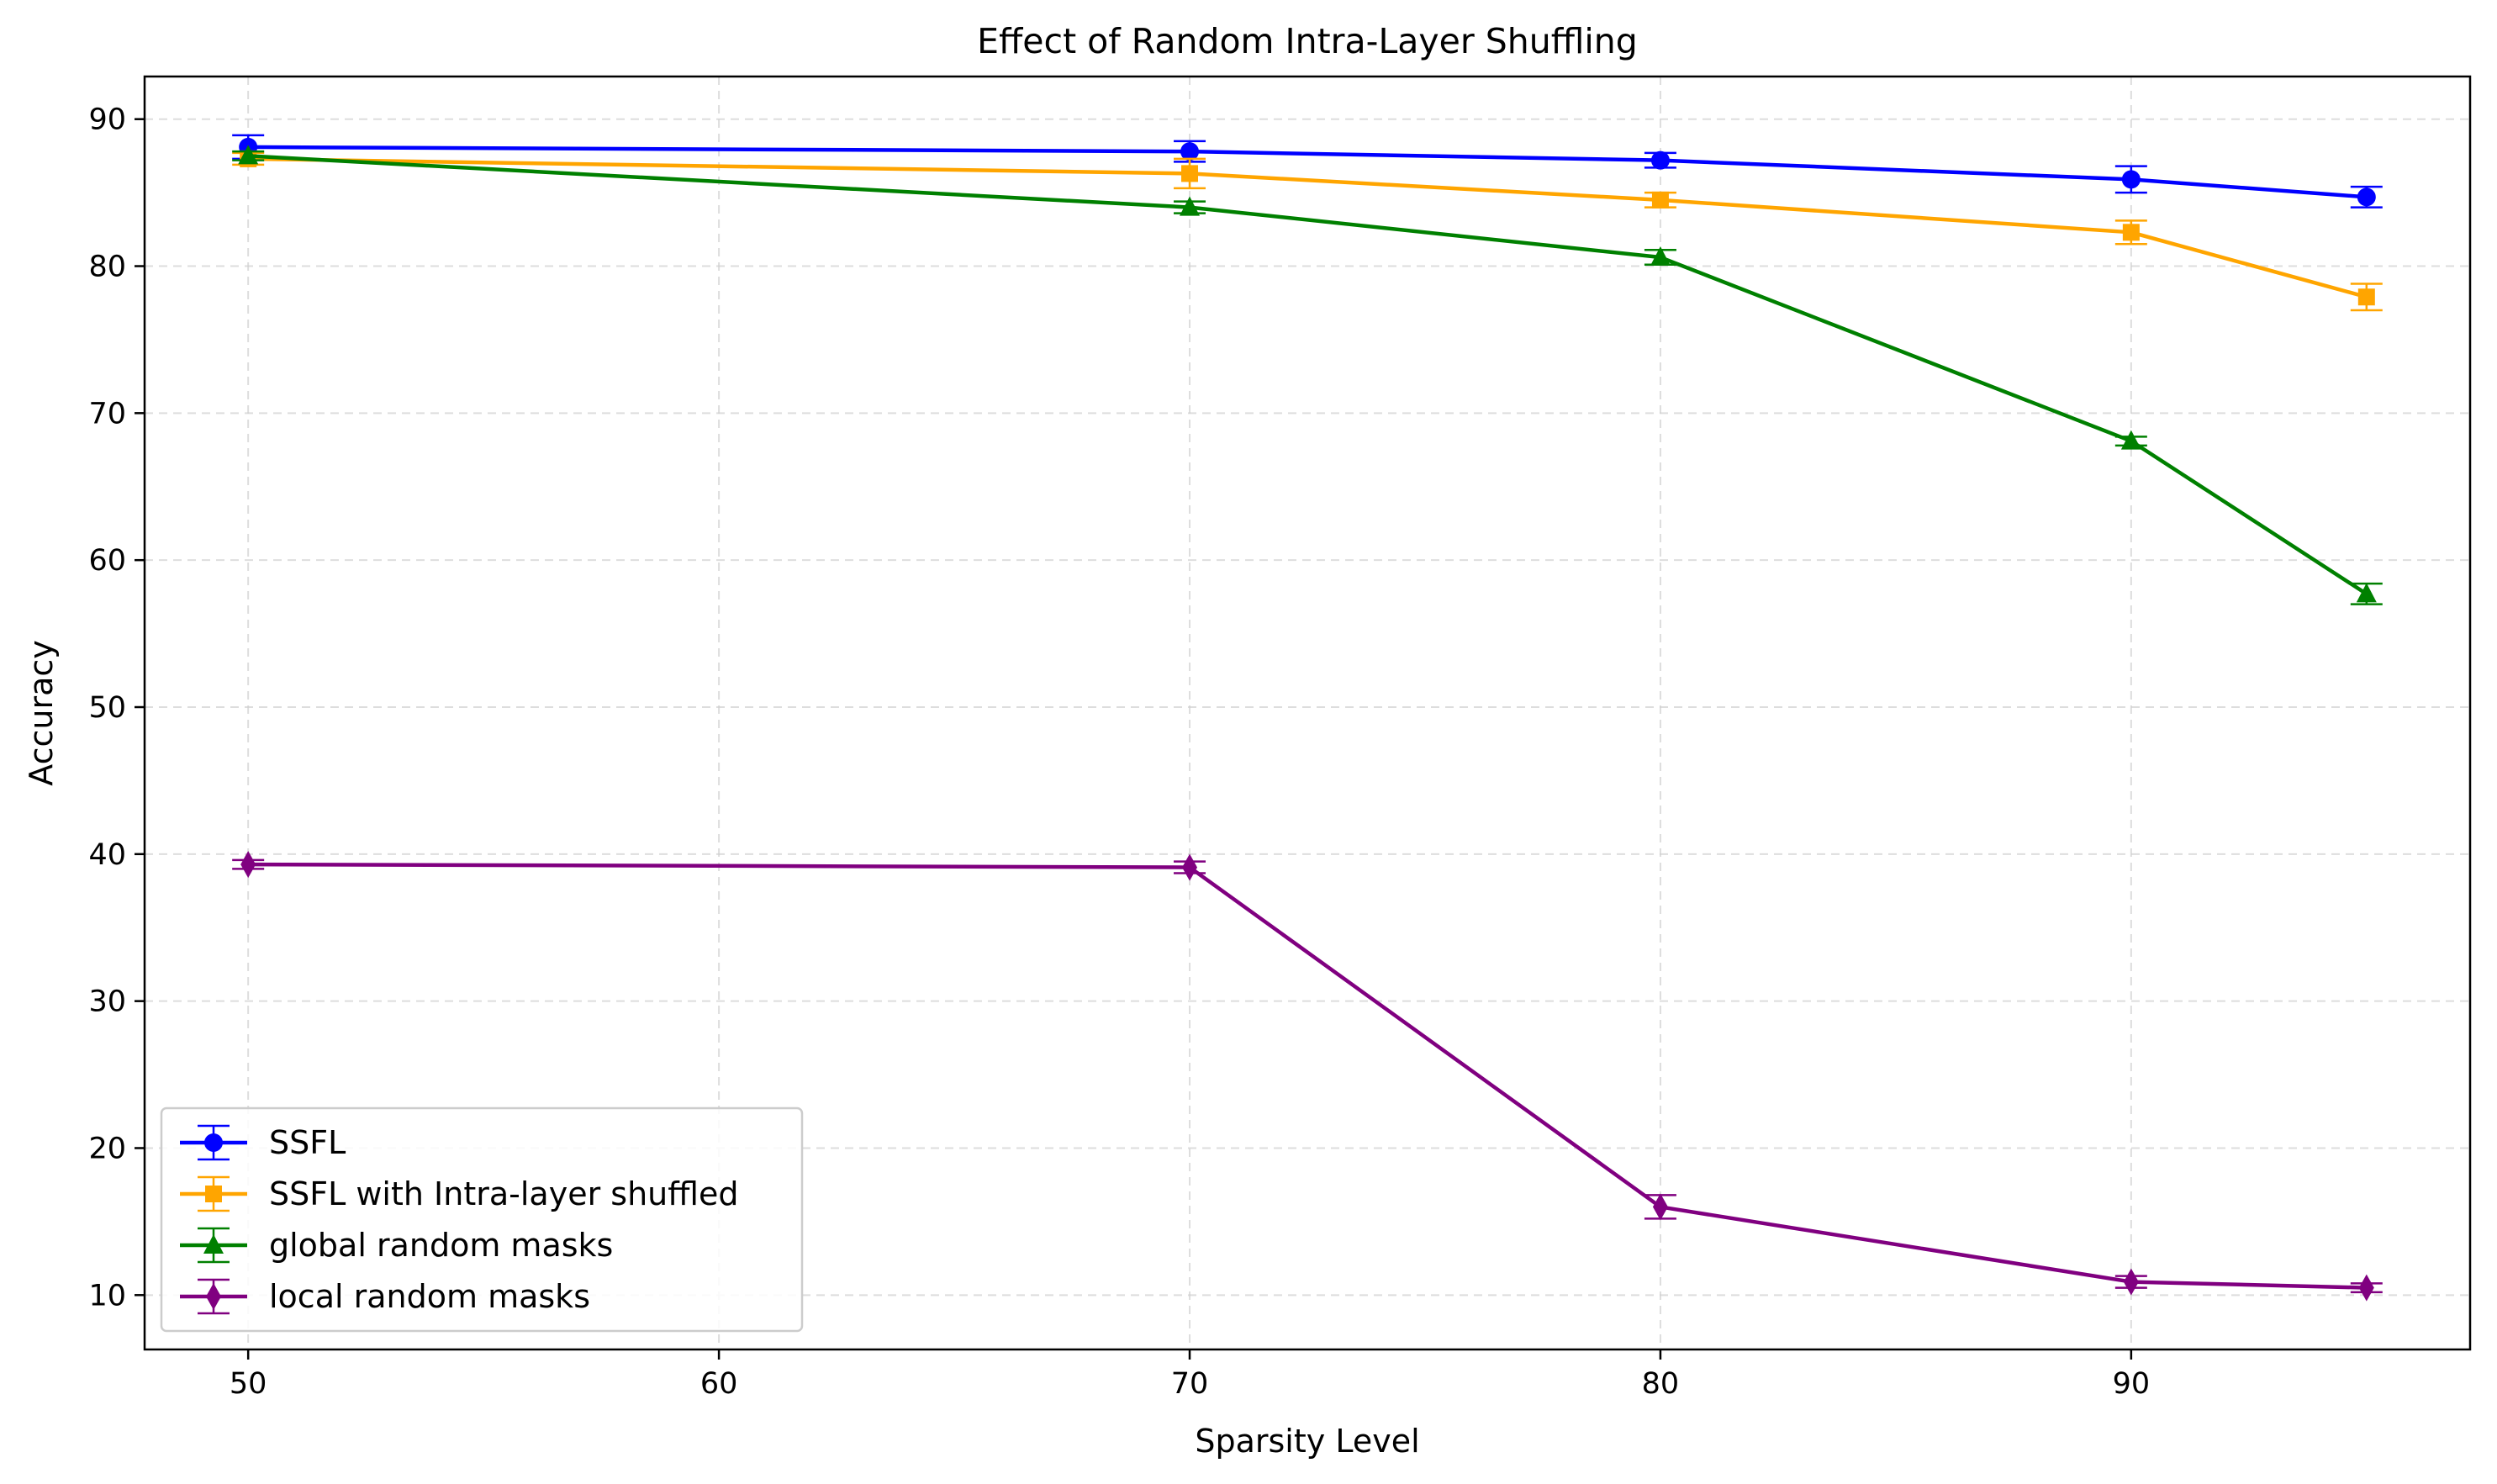  I want to click on legend-entry: SSFL with Intra-layer shuffled, so click(459, 1193).